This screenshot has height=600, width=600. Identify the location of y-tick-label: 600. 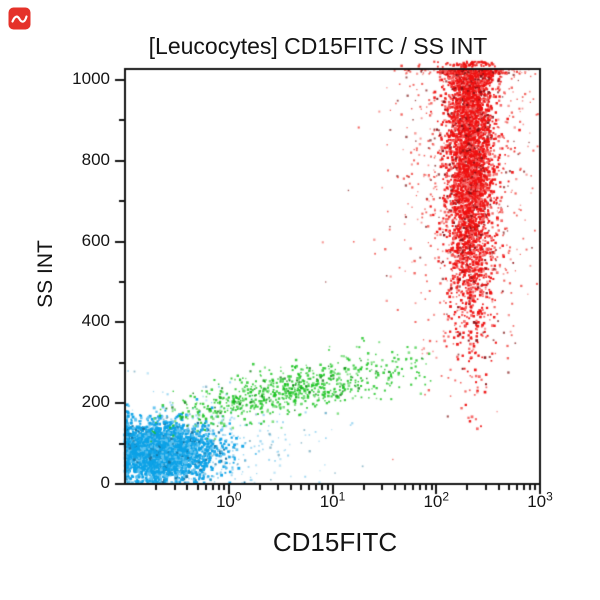
(95, 240).